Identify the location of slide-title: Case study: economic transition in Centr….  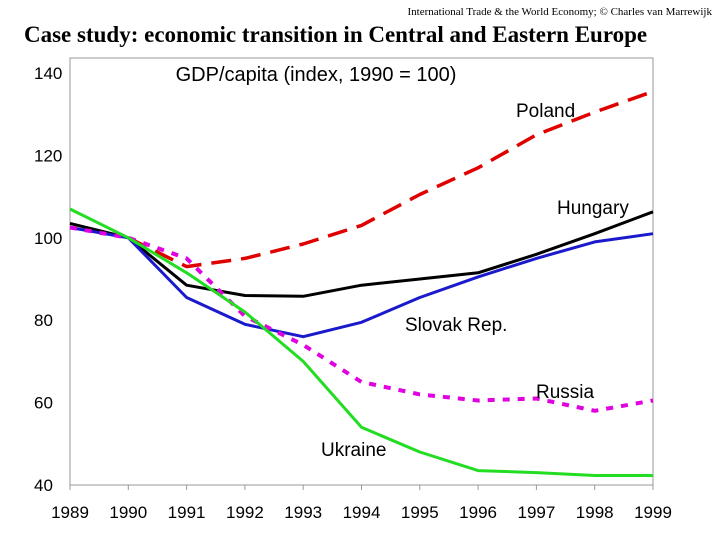
(336, 34).